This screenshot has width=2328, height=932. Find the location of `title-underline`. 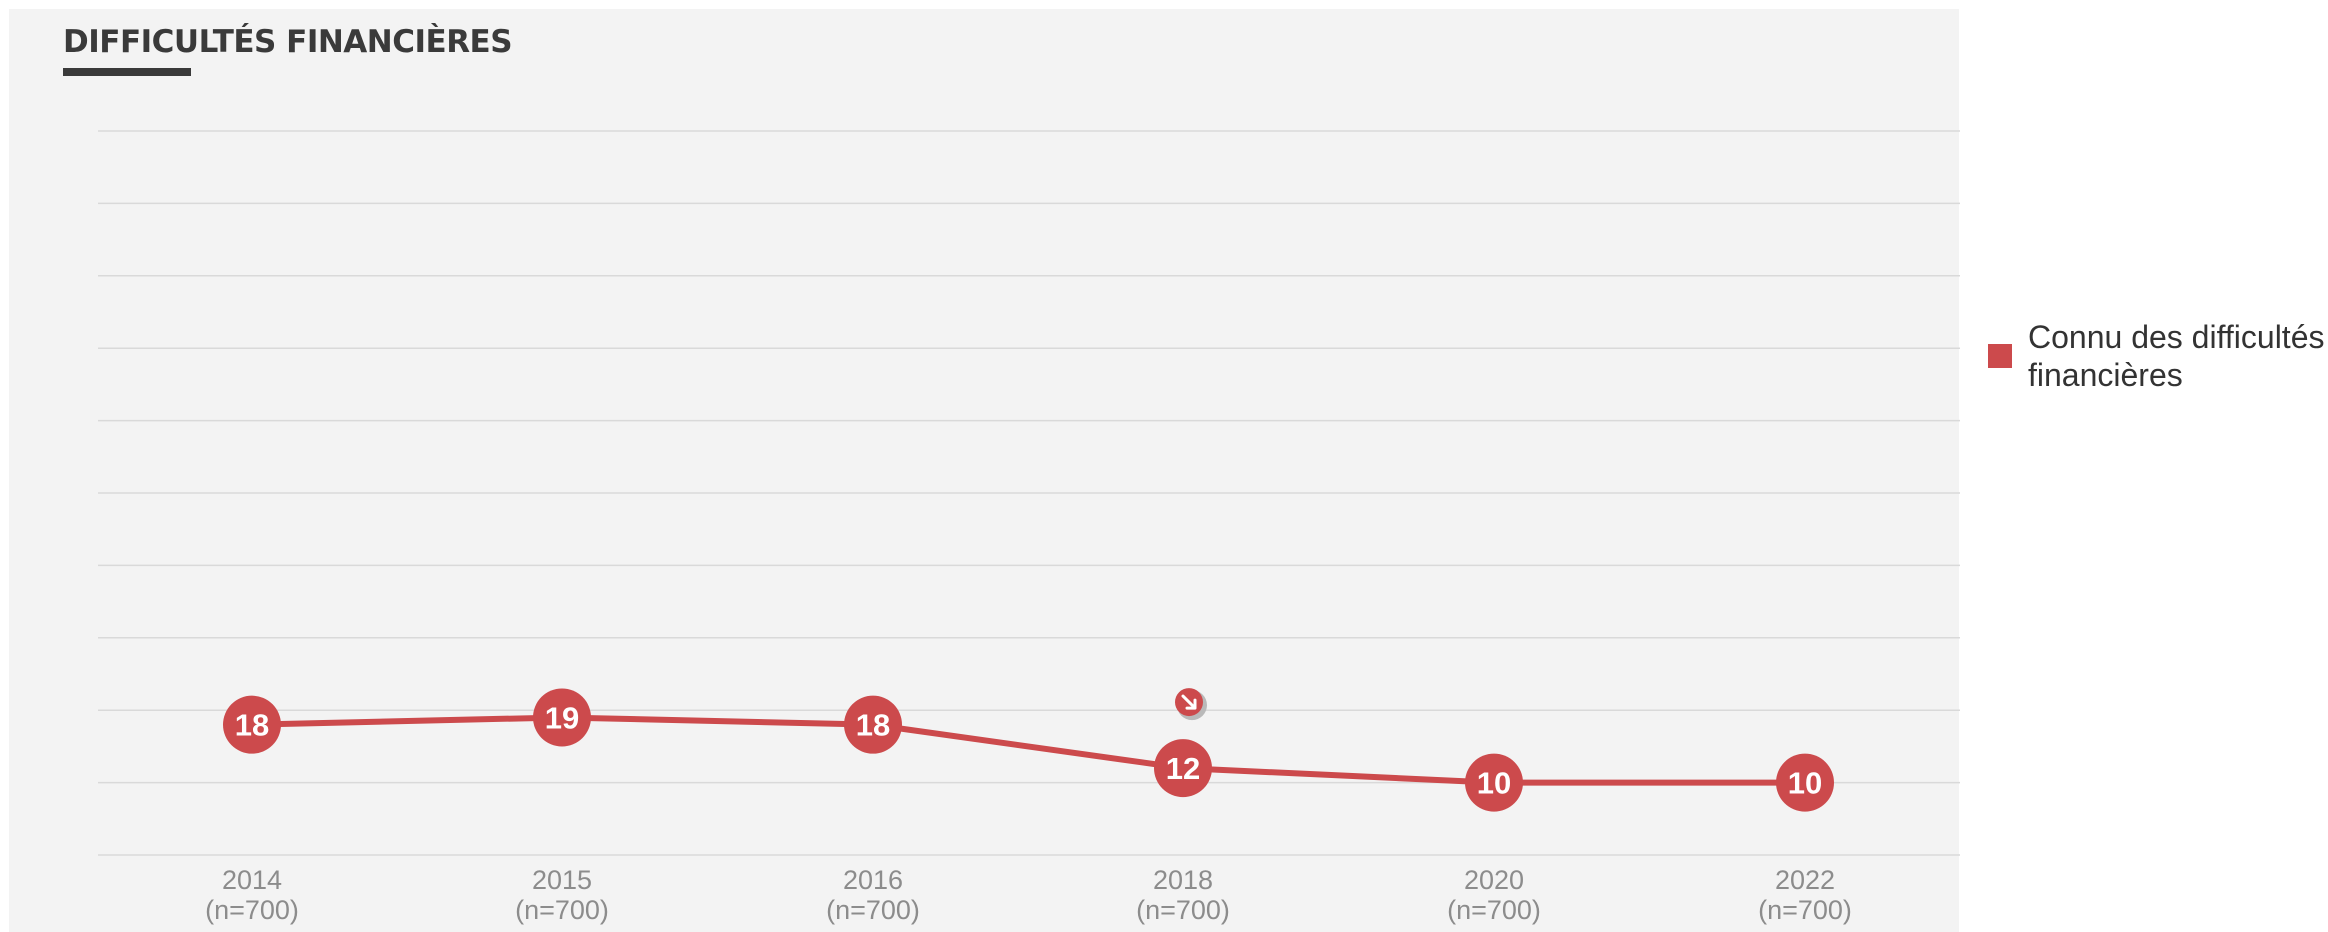

title-underline is located at coordinates (127, 72).